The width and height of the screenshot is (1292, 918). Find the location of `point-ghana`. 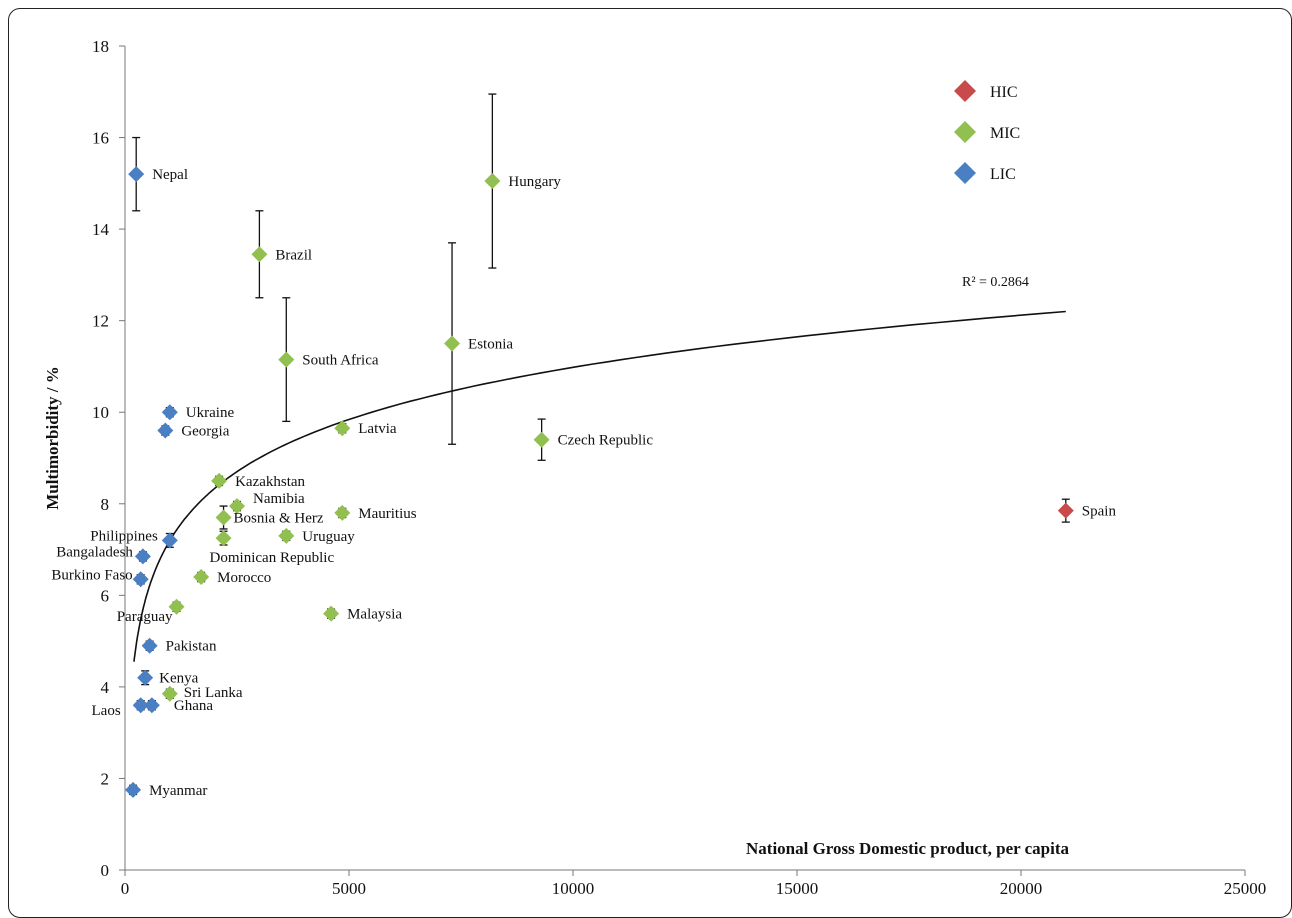

point-ghana is located at coordinates (151, 705).